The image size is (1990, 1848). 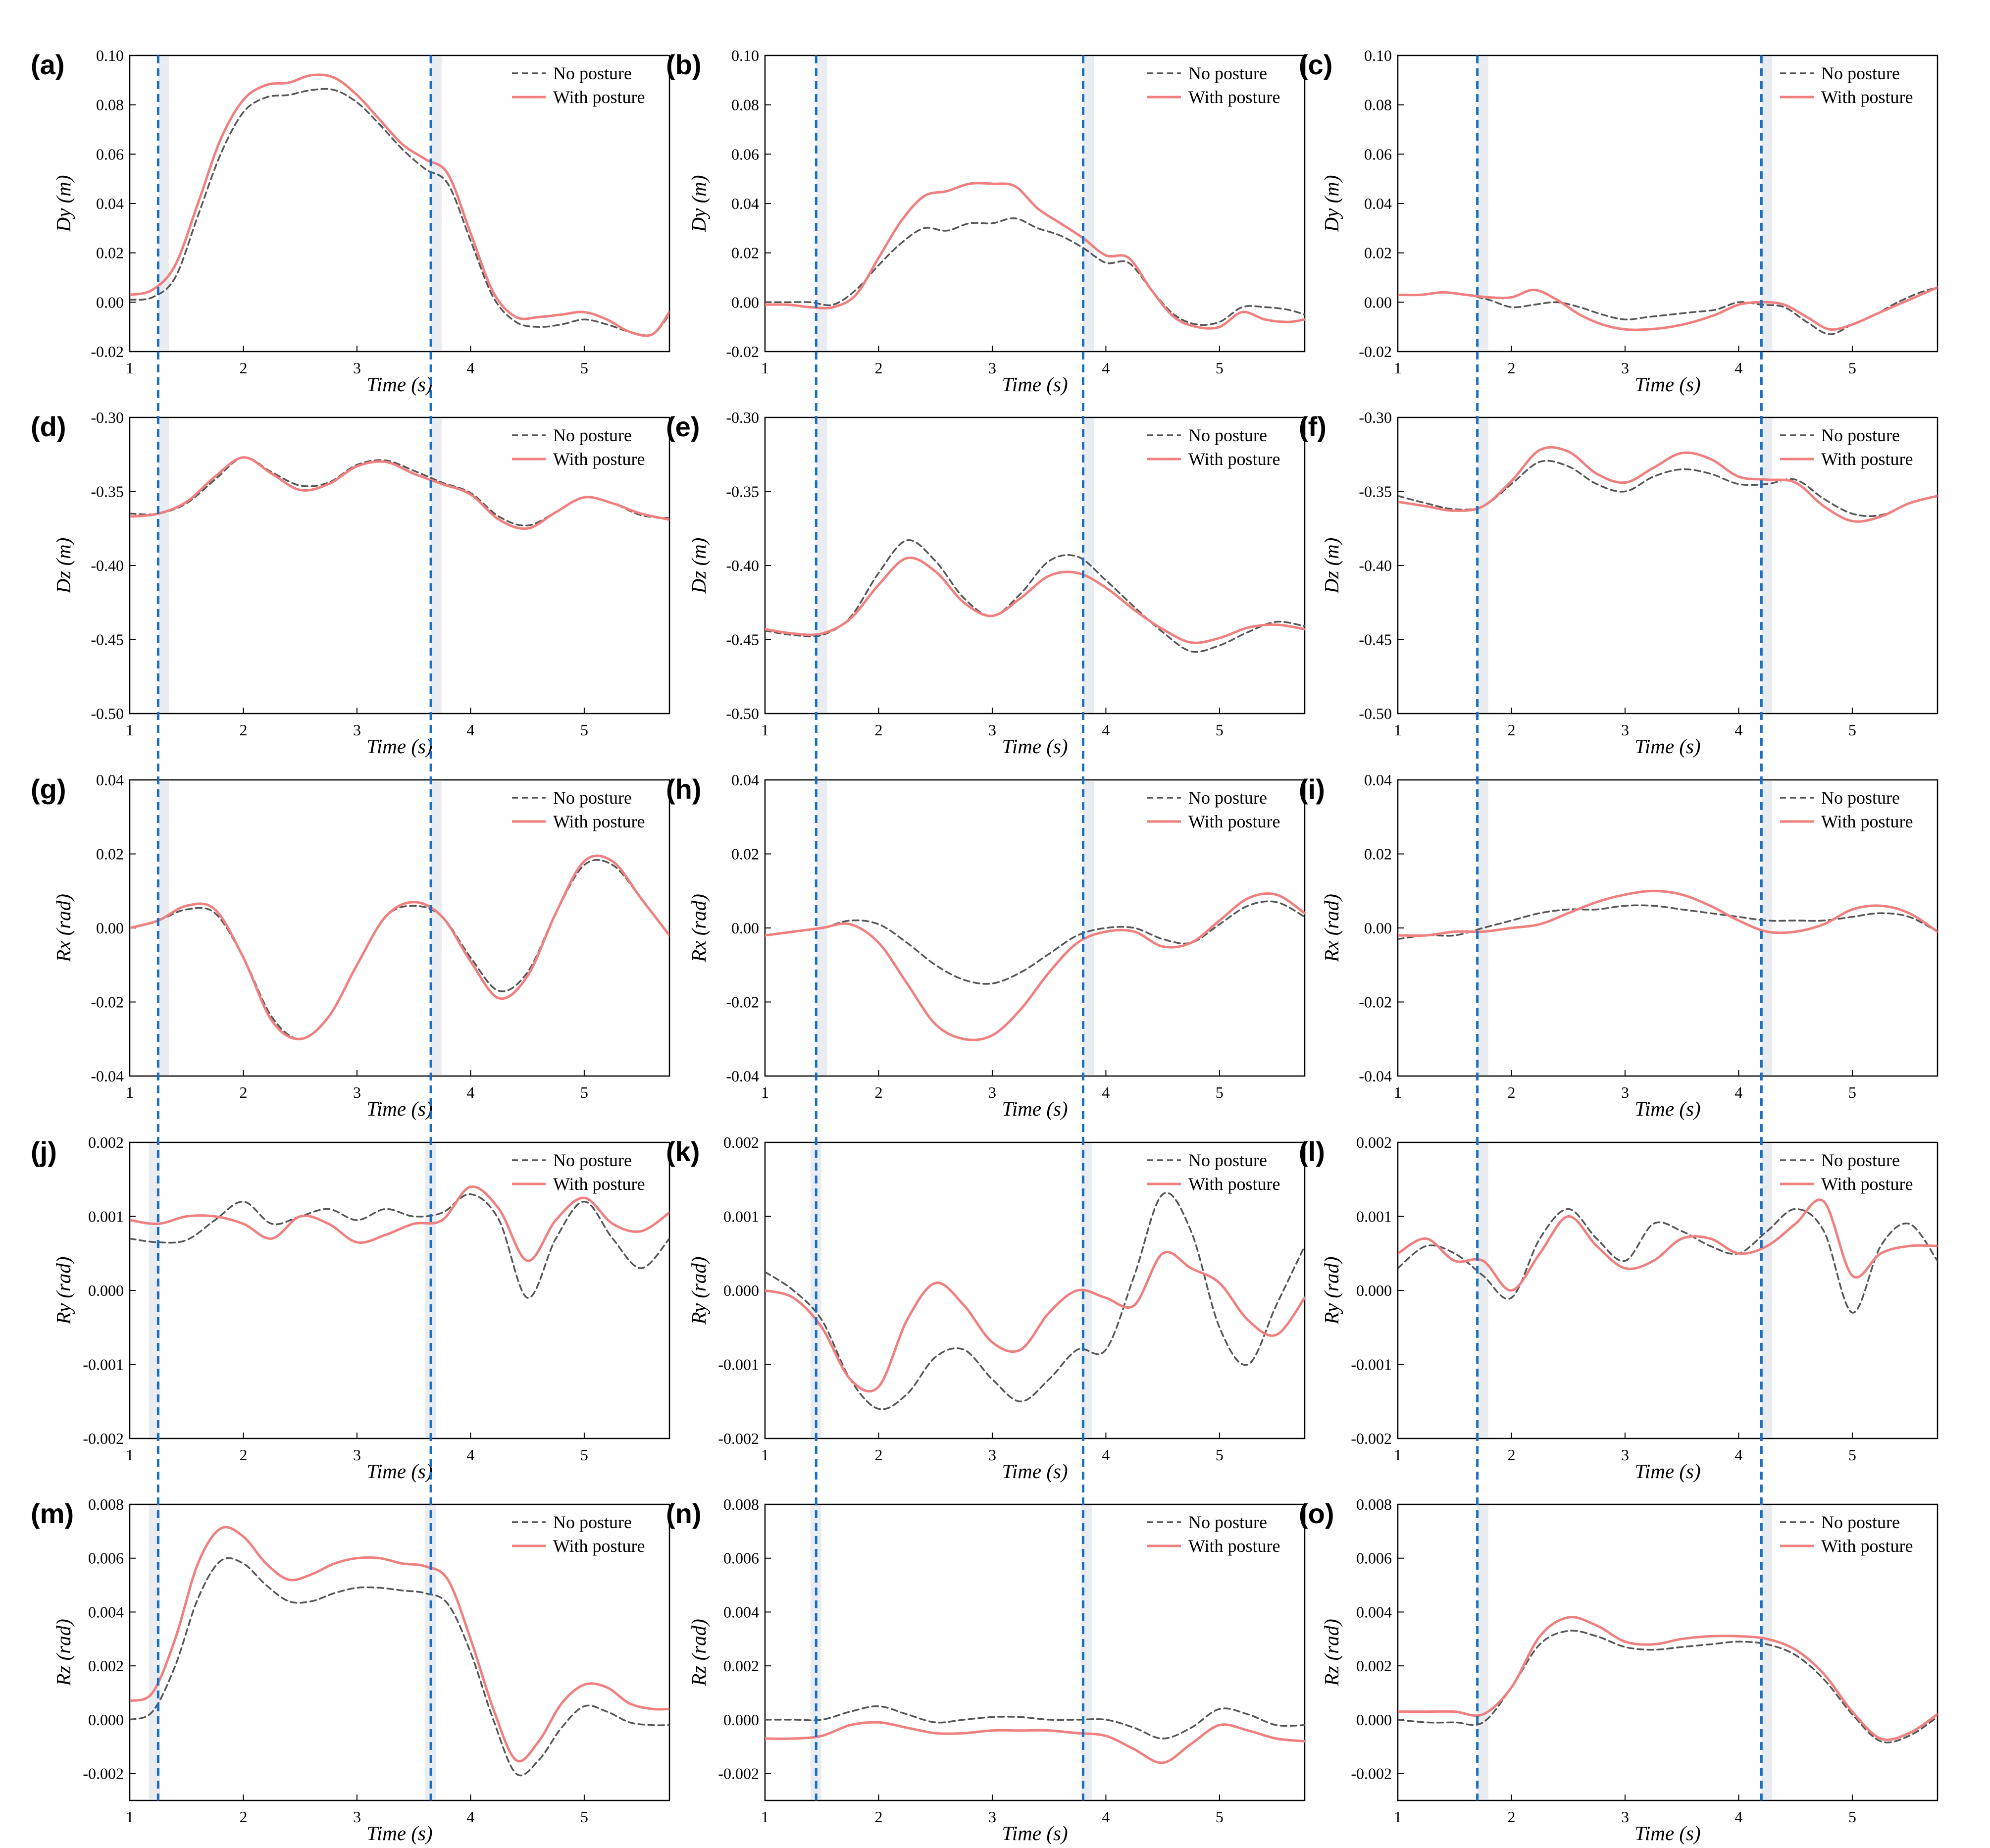 I want to click on y-tick-label: 0.02, so click(x=110, y=854).